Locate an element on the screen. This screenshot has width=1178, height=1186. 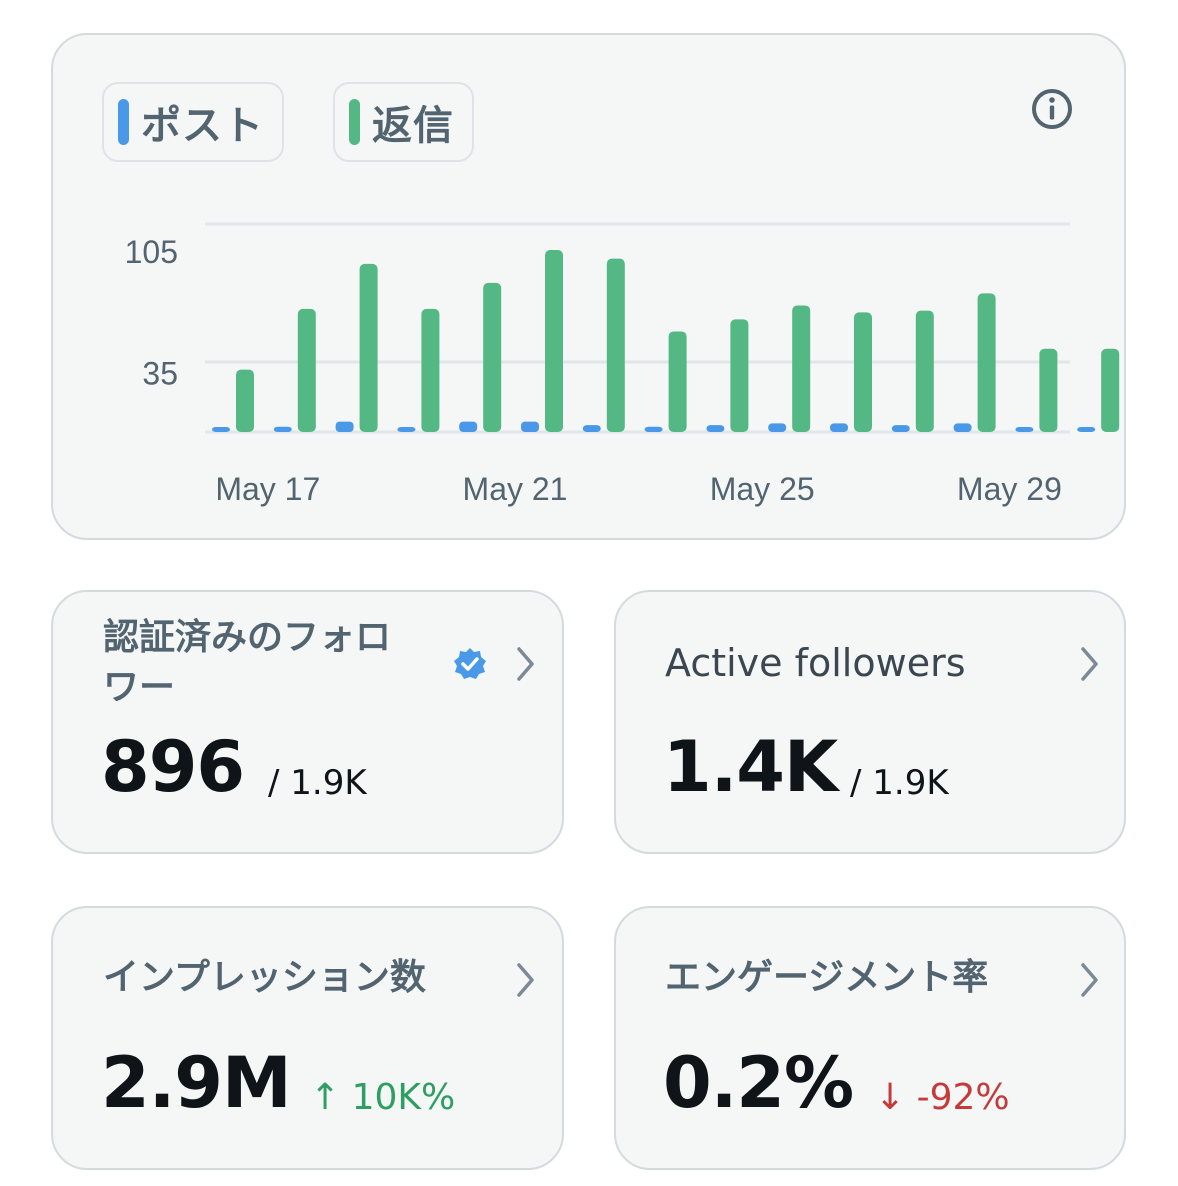
legend-posts-toggle: ポスト is located at coordinates (193, 122).